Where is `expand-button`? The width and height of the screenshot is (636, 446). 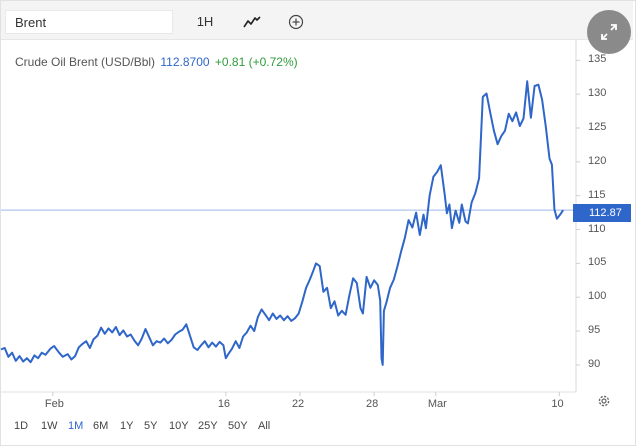 expand-button is located at coordinates (609, 32).